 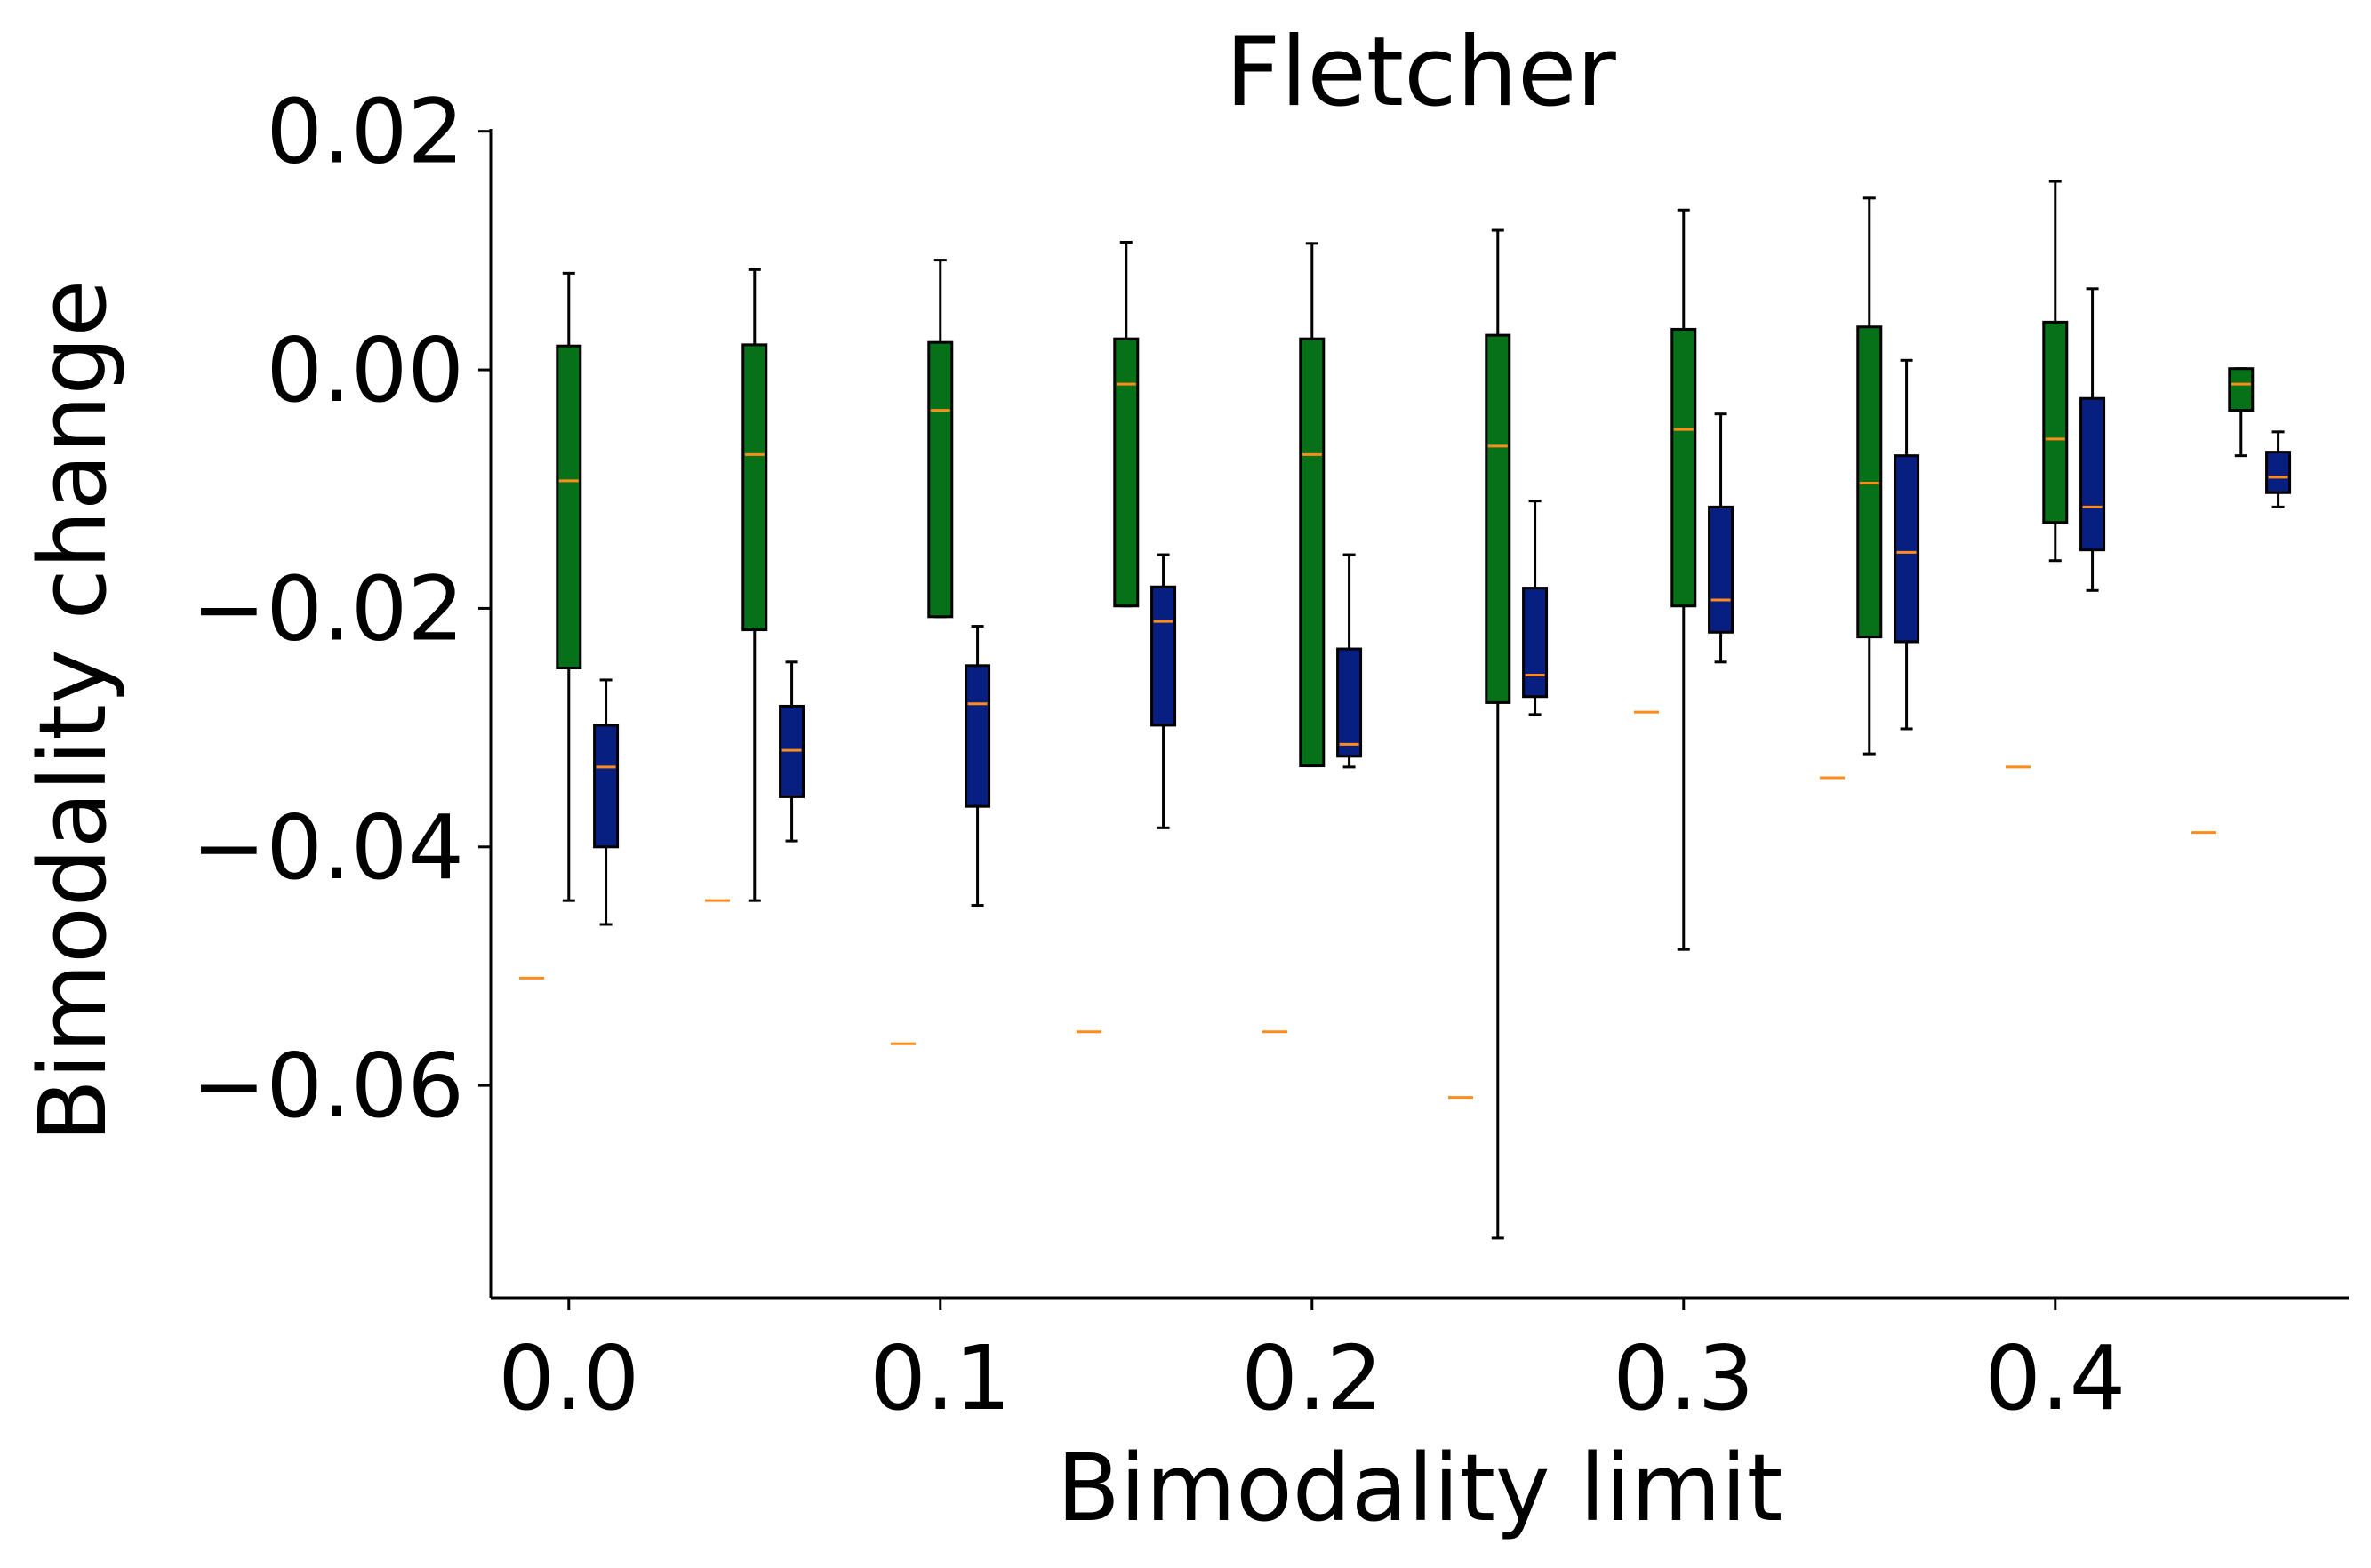 What do you see at coordinates (1311, 1378) in the screenshot?
I see `x-tick-label: 0.2` at bounding box center [1311, 1378].